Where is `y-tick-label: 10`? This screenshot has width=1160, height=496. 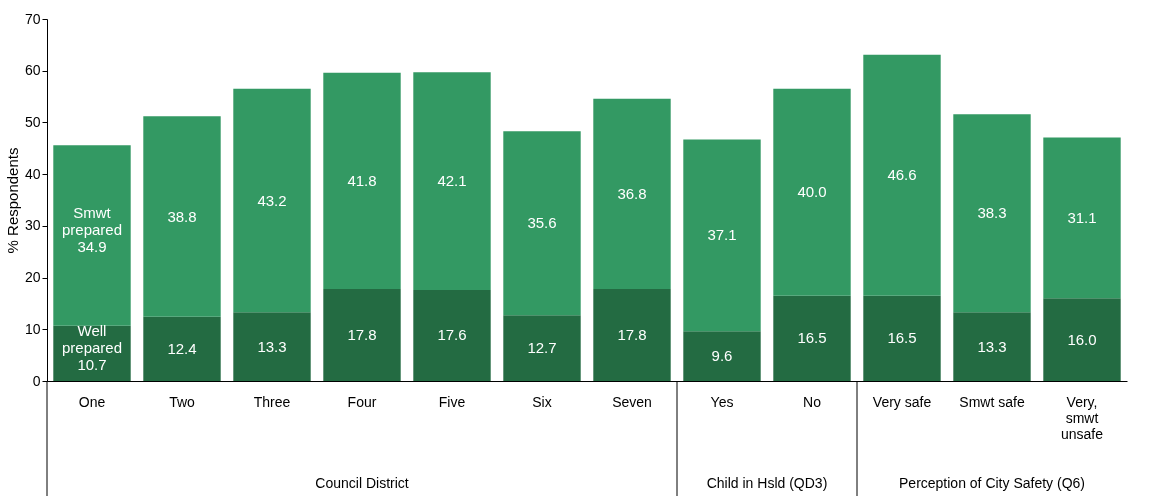
y-tick-label: 10 is located at coordinates (32, 328).